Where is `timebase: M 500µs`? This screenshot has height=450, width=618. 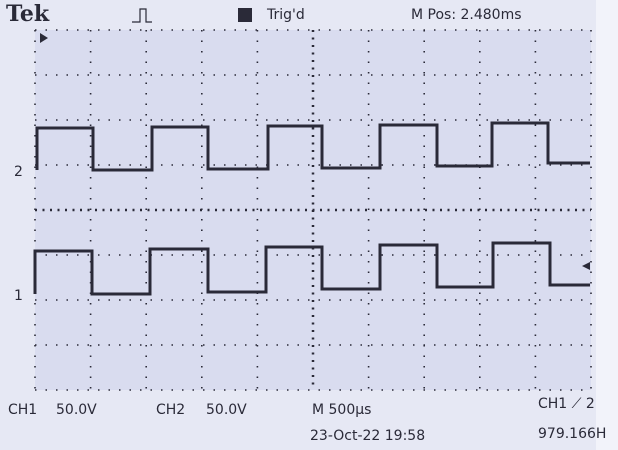 timebase: M 500µs is located at coordinates (341, 410).